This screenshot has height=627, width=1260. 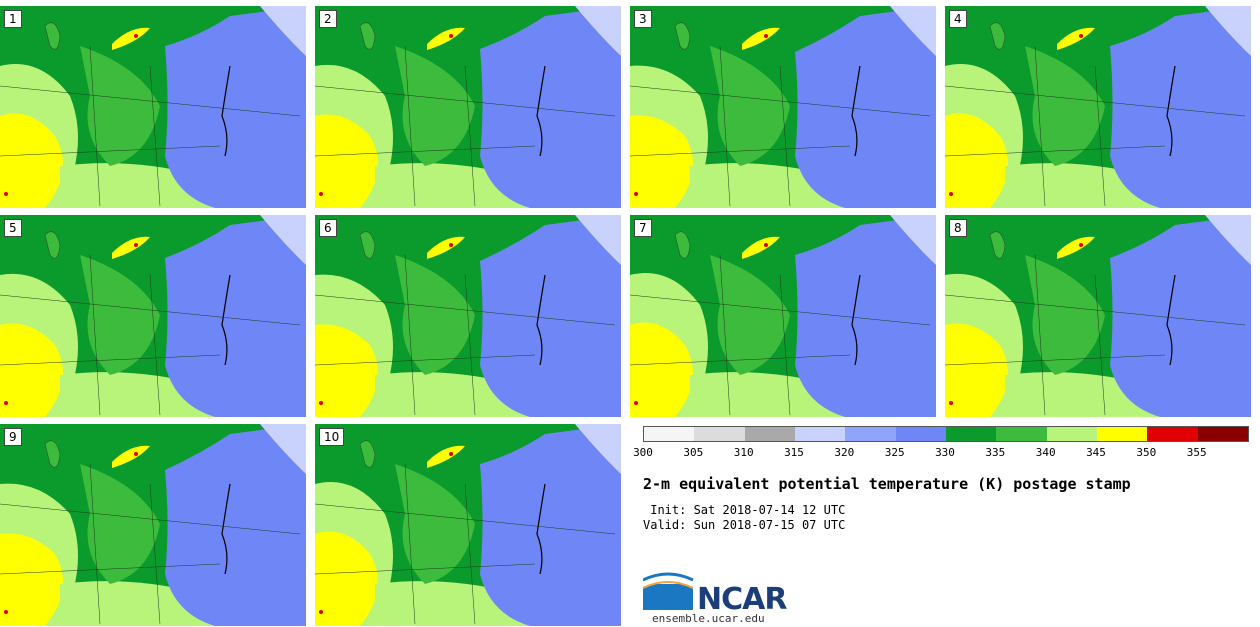 I want to click on panel-label: 5, so click(x=13, y=228).